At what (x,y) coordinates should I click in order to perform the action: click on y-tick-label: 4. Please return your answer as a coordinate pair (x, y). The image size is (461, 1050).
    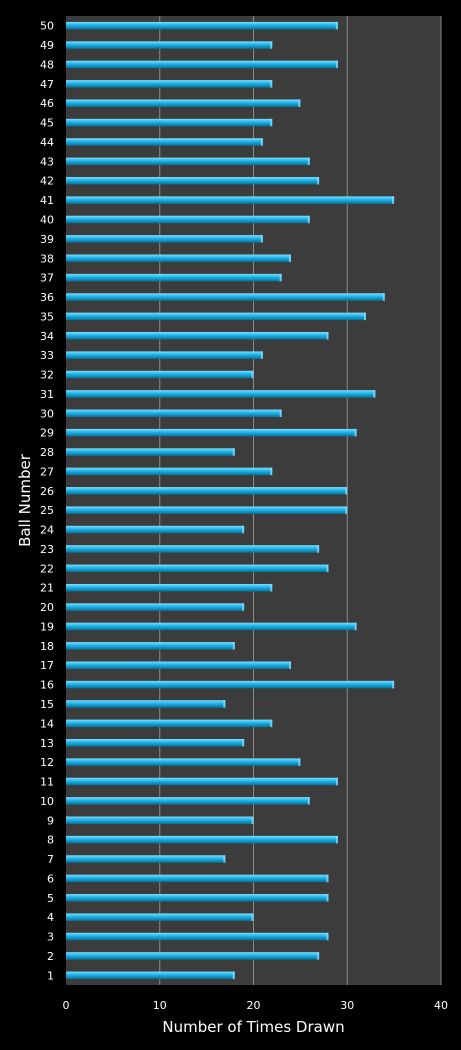
    Looking at the image, I should click on (50, 917).